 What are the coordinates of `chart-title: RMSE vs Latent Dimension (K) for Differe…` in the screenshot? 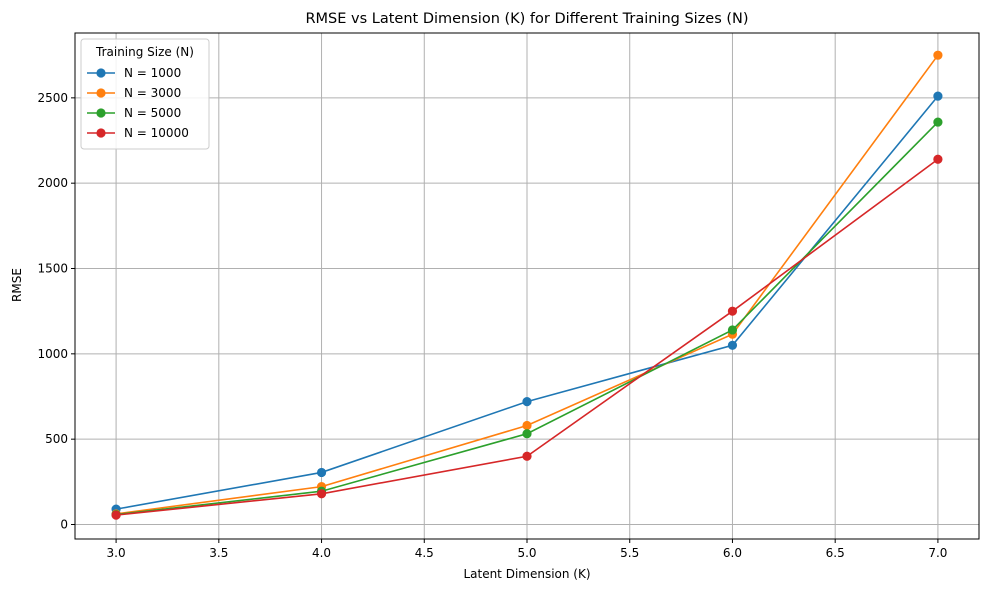 It's located at (526, 19).